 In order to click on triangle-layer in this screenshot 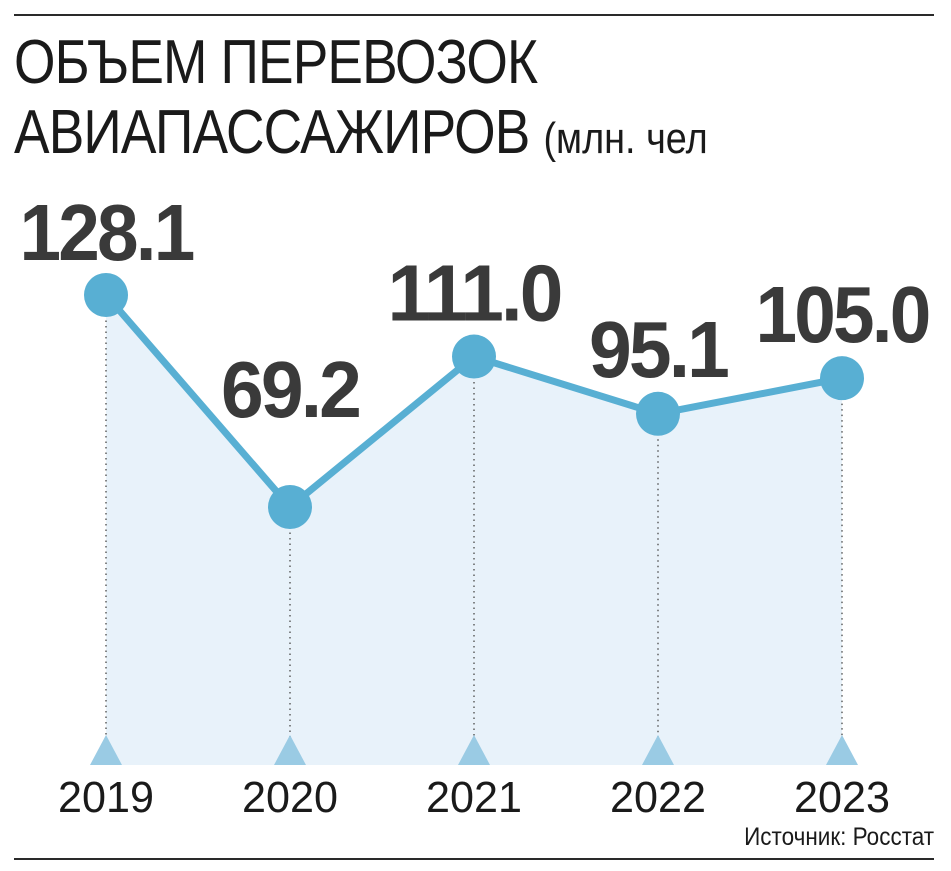, I will do `click(474, 750)`.